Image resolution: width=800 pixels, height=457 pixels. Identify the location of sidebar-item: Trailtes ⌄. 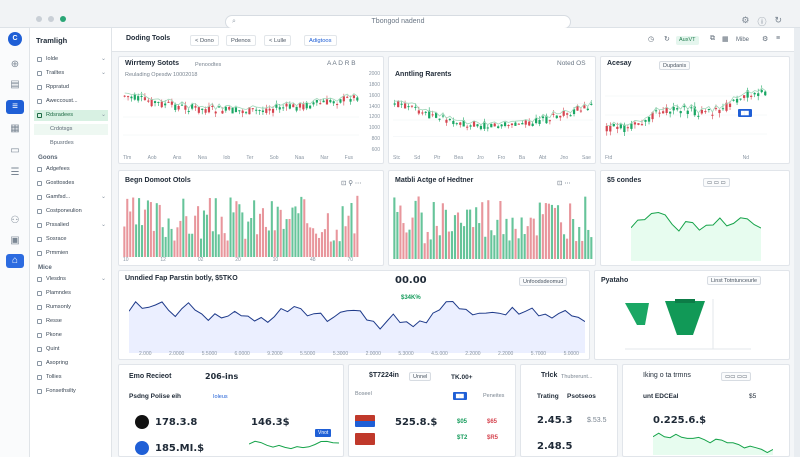
(71, 73).